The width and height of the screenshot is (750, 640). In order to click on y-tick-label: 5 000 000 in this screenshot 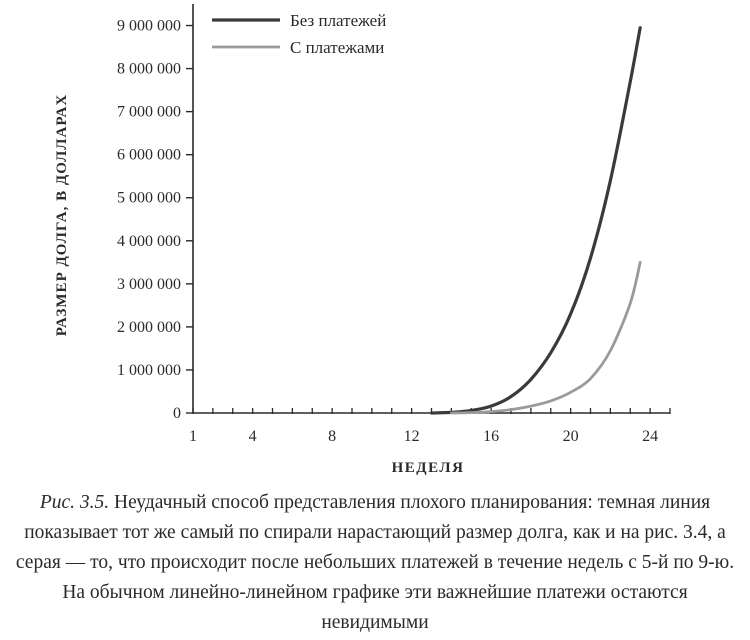, I will do `click(149, 198)`.